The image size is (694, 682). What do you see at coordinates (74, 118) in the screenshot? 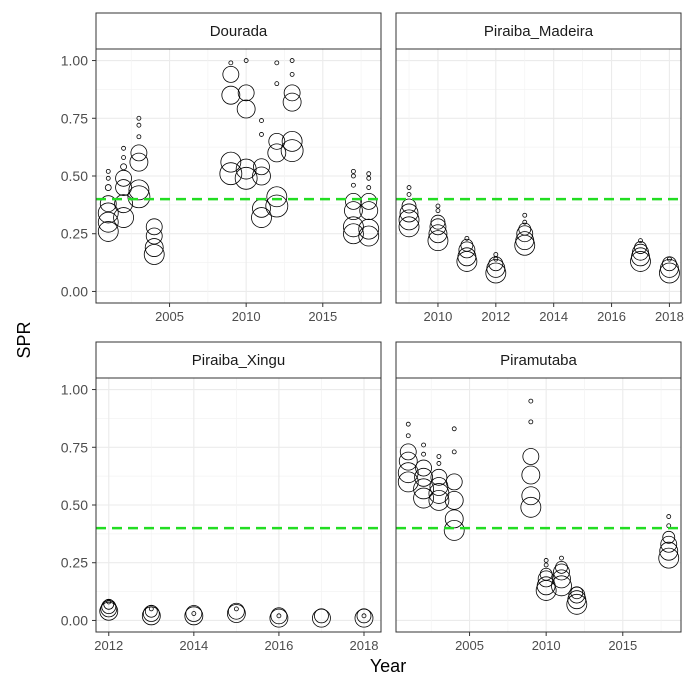
I see `y-tick-label: 0.75` at bounding box center [74, 118].